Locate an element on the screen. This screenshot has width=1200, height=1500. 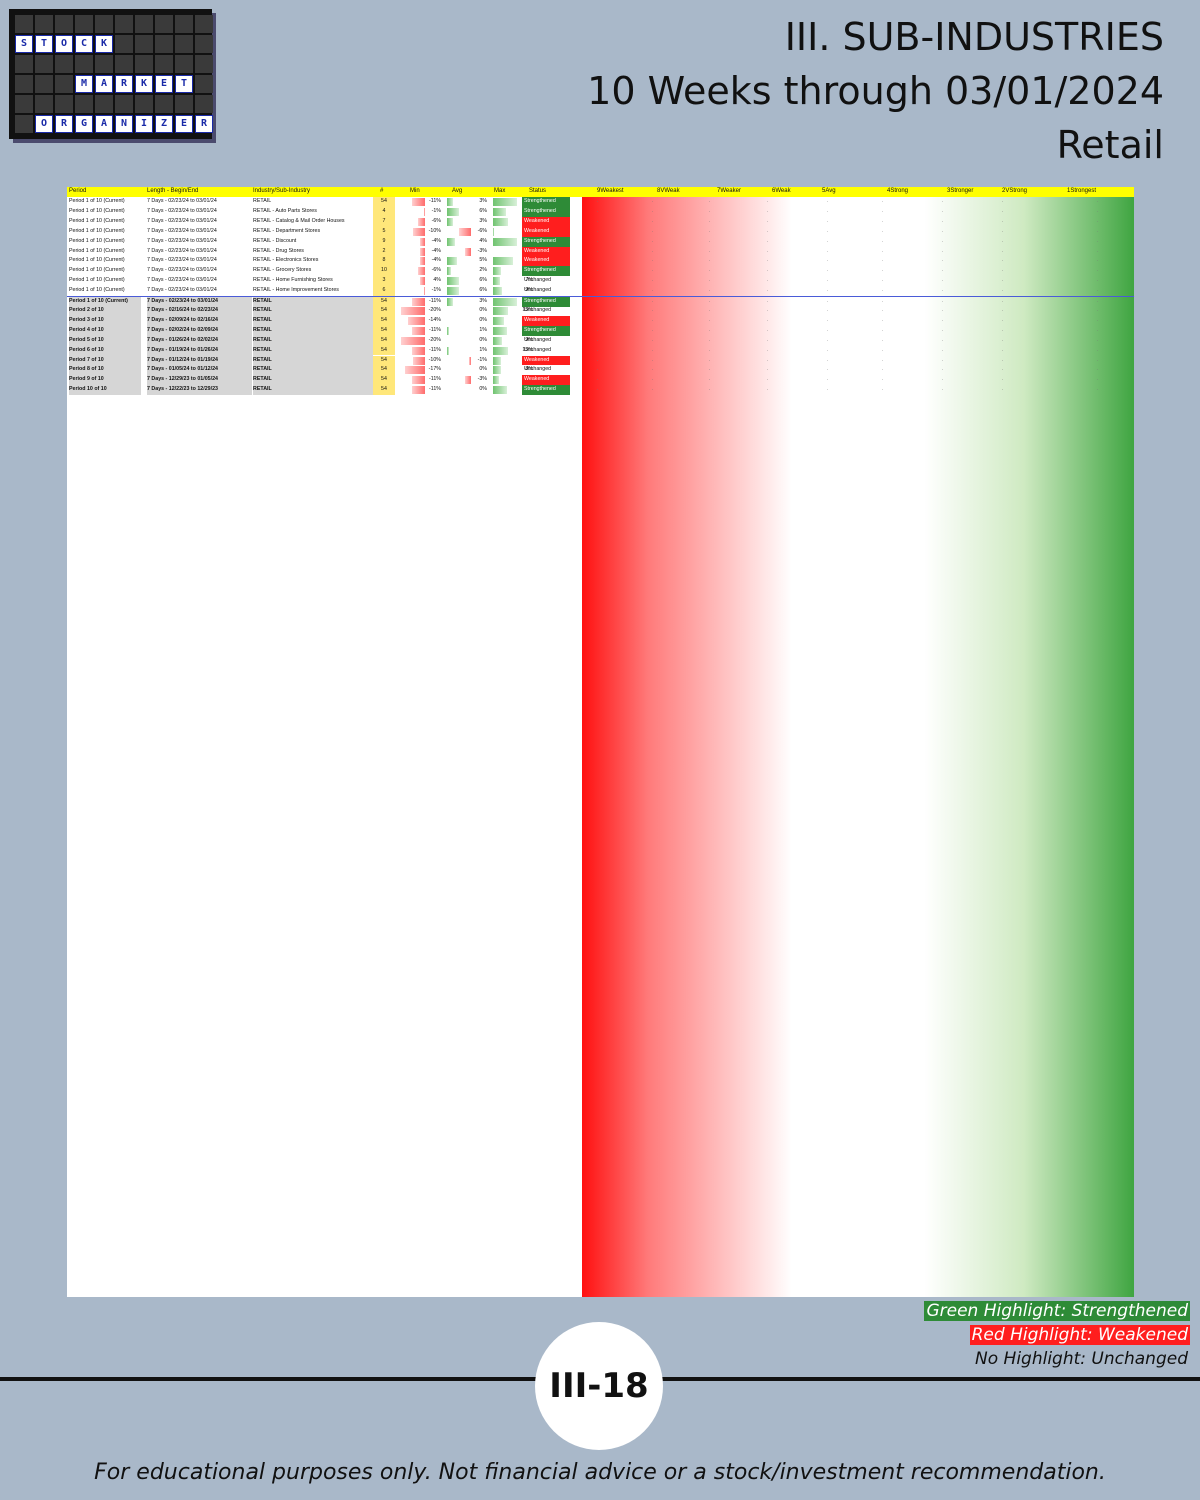
column-header: Avg is located at coordinates (457, 191).